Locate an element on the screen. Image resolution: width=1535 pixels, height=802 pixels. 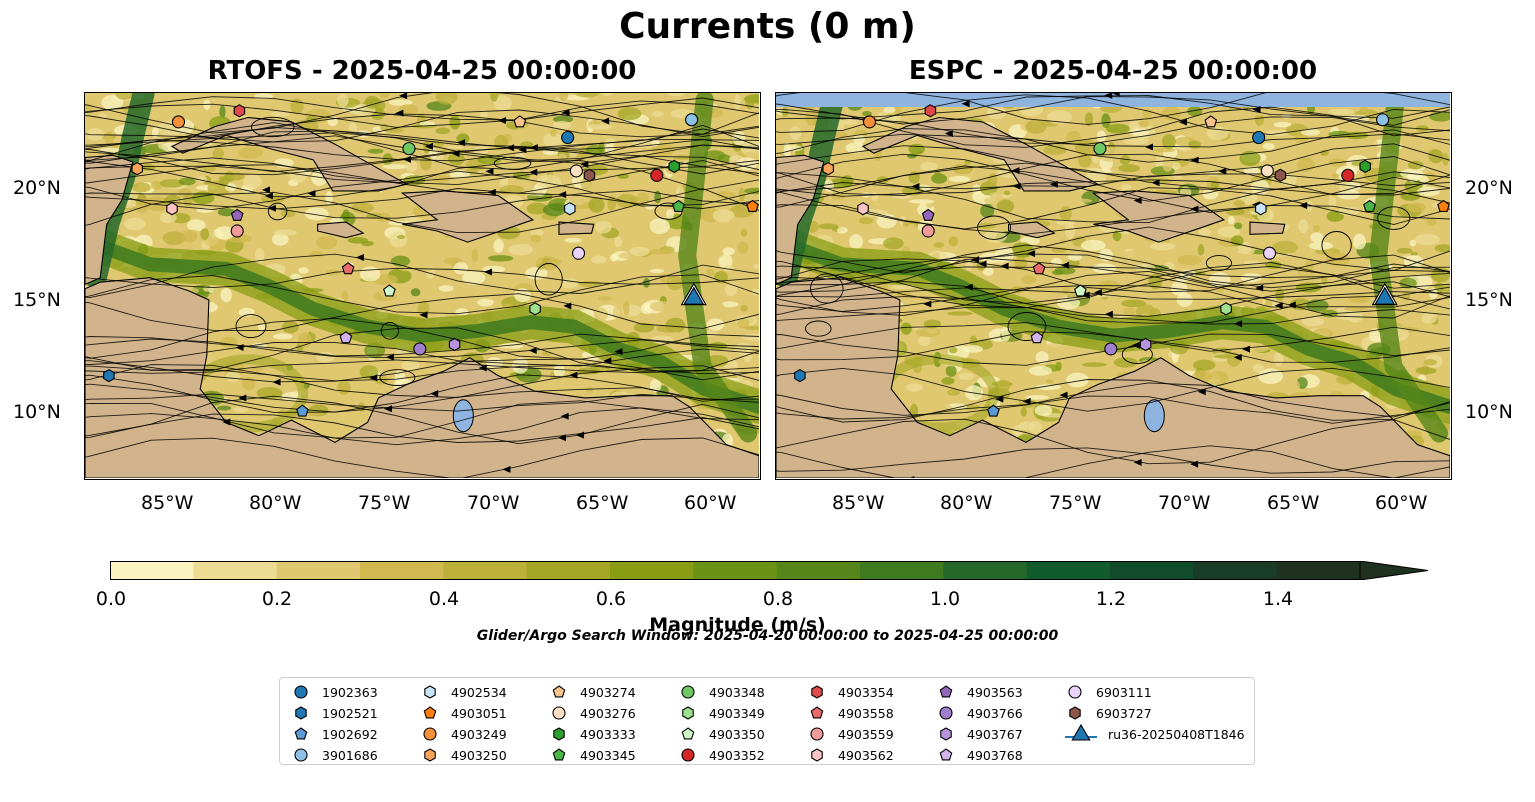
legend-label: 4903348 is located at coordinates (737, 692).